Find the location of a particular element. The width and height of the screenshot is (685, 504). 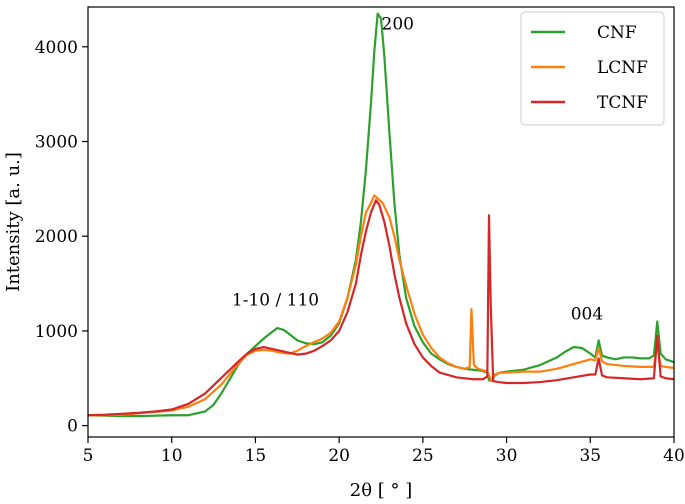

x-tick-label: 30 is located at coordinates (507, 456).